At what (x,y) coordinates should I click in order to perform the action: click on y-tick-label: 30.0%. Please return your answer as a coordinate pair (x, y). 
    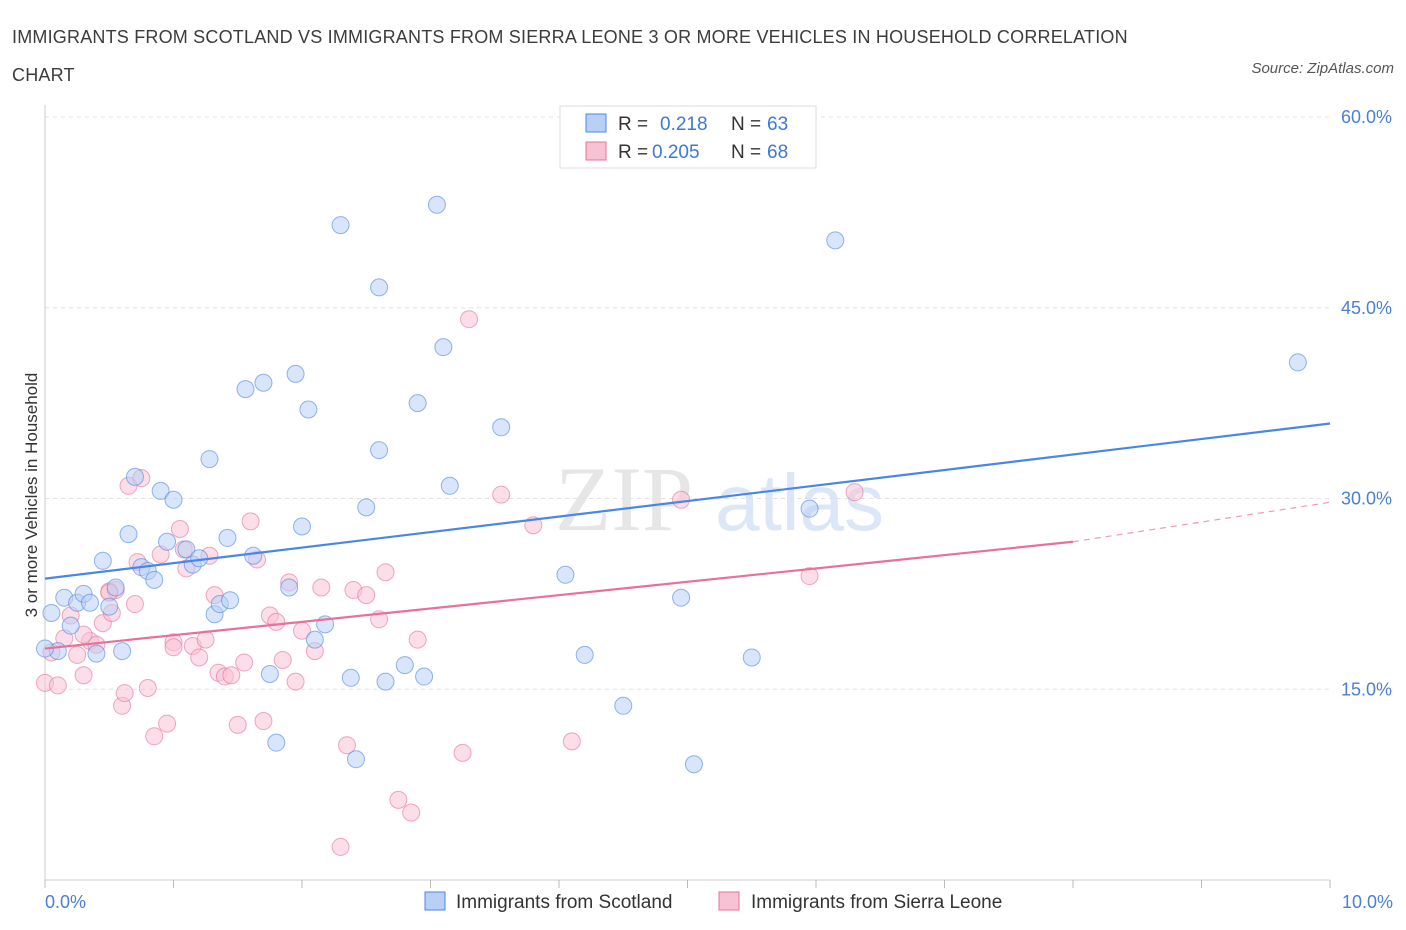
    Looking at the image, I should click on (1366, 499).